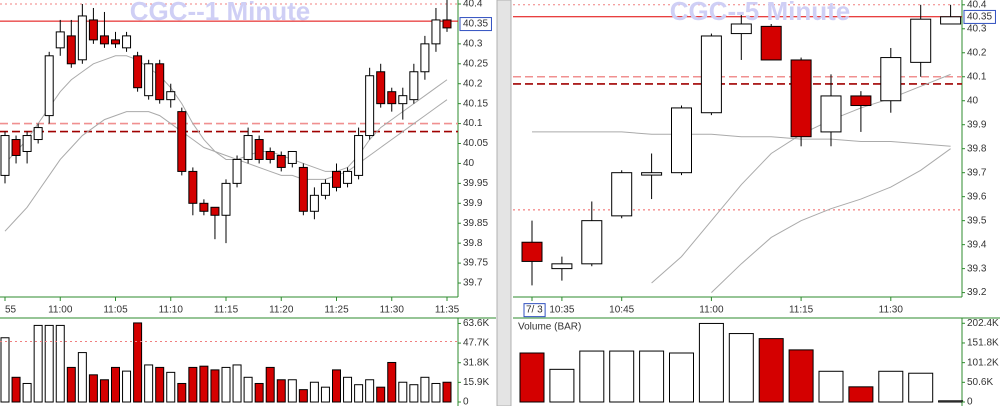 This screenshot has width=1000, height=406. Describe the element at coordinates (983, 343) in the screenshot. I see `volume-tick-label: 151.8K` at that location.